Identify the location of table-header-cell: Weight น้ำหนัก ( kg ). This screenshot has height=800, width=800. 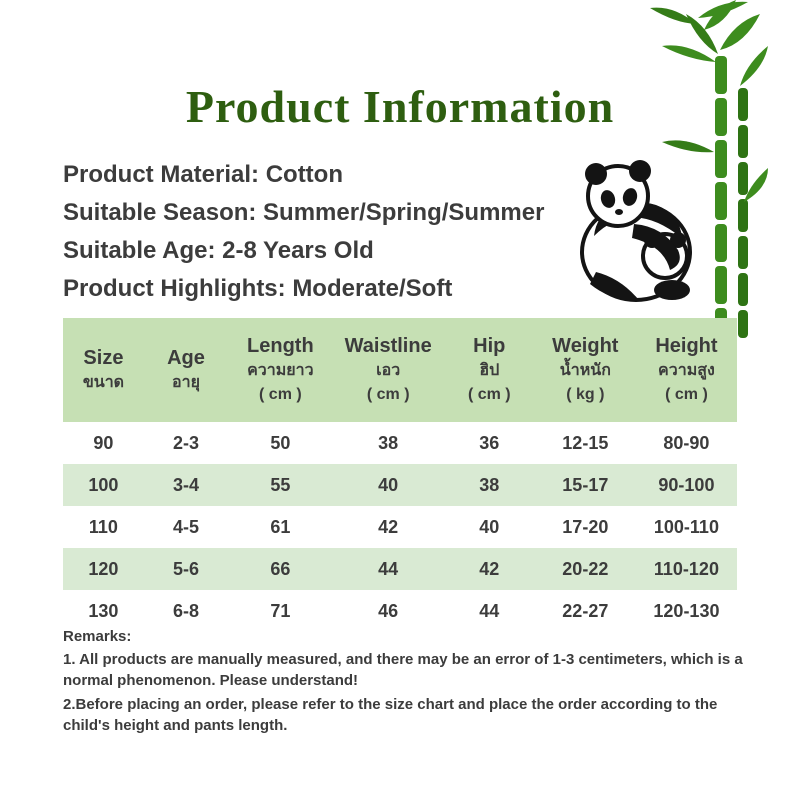
(585, 370).